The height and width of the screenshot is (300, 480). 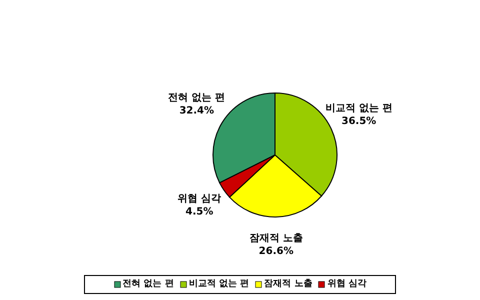 What do you see at coordinates (196, 111) in the screenshot?
I see `data-label: 32.4%` at bounding box center [196, 111].